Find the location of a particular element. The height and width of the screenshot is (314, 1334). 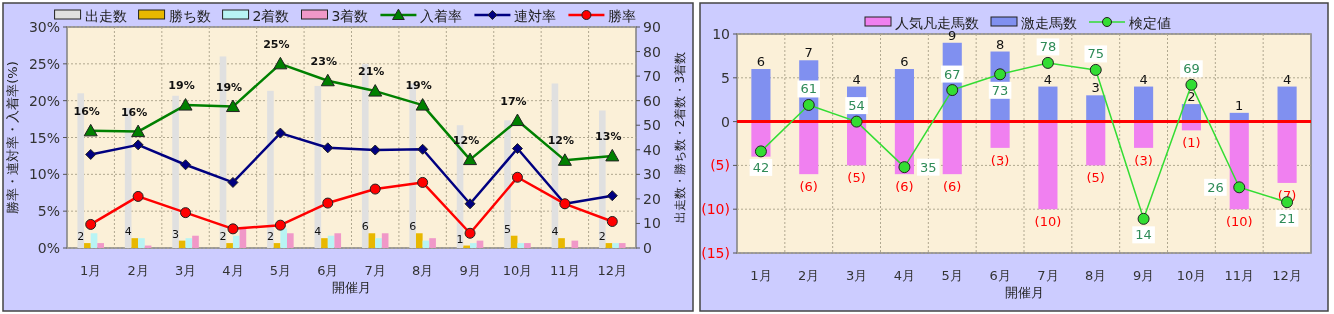

y2-tick-label: 90 is located at coordinates (652, 27).